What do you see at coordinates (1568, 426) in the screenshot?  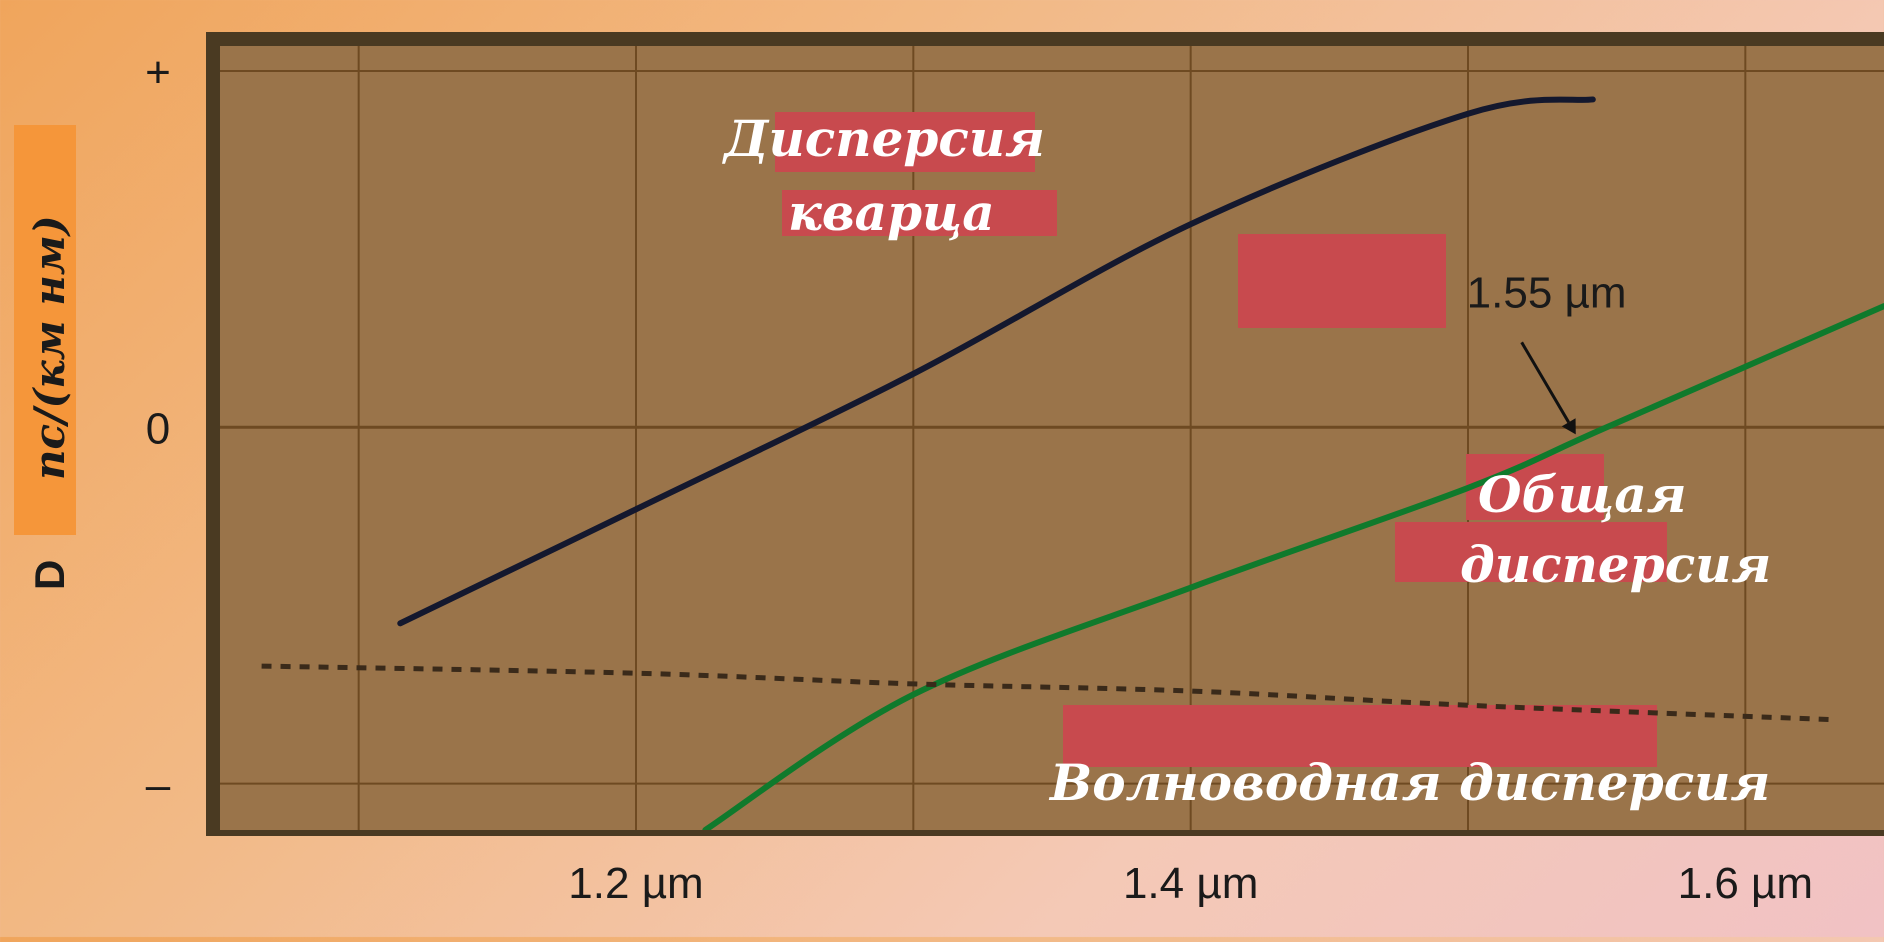 I see `marker-arrowhead` at bounding box center [1568, 426].